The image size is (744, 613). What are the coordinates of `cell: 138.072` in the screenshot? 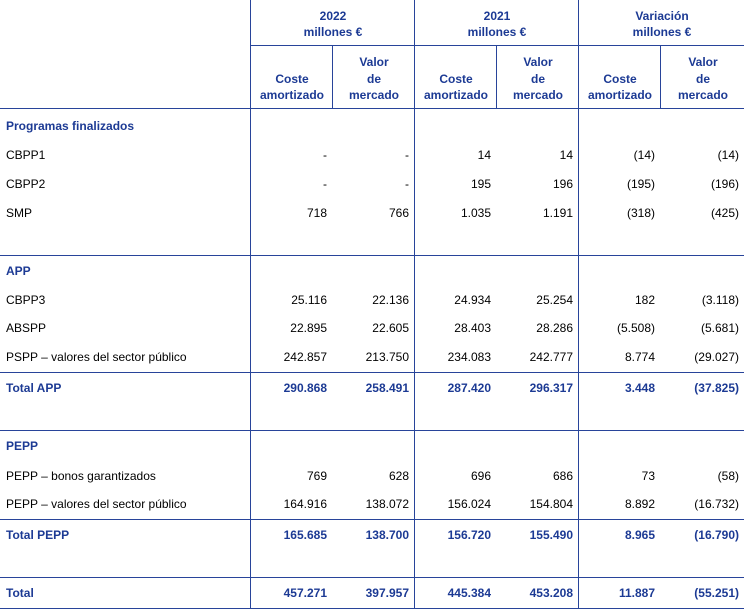 It's located at (387, 504).